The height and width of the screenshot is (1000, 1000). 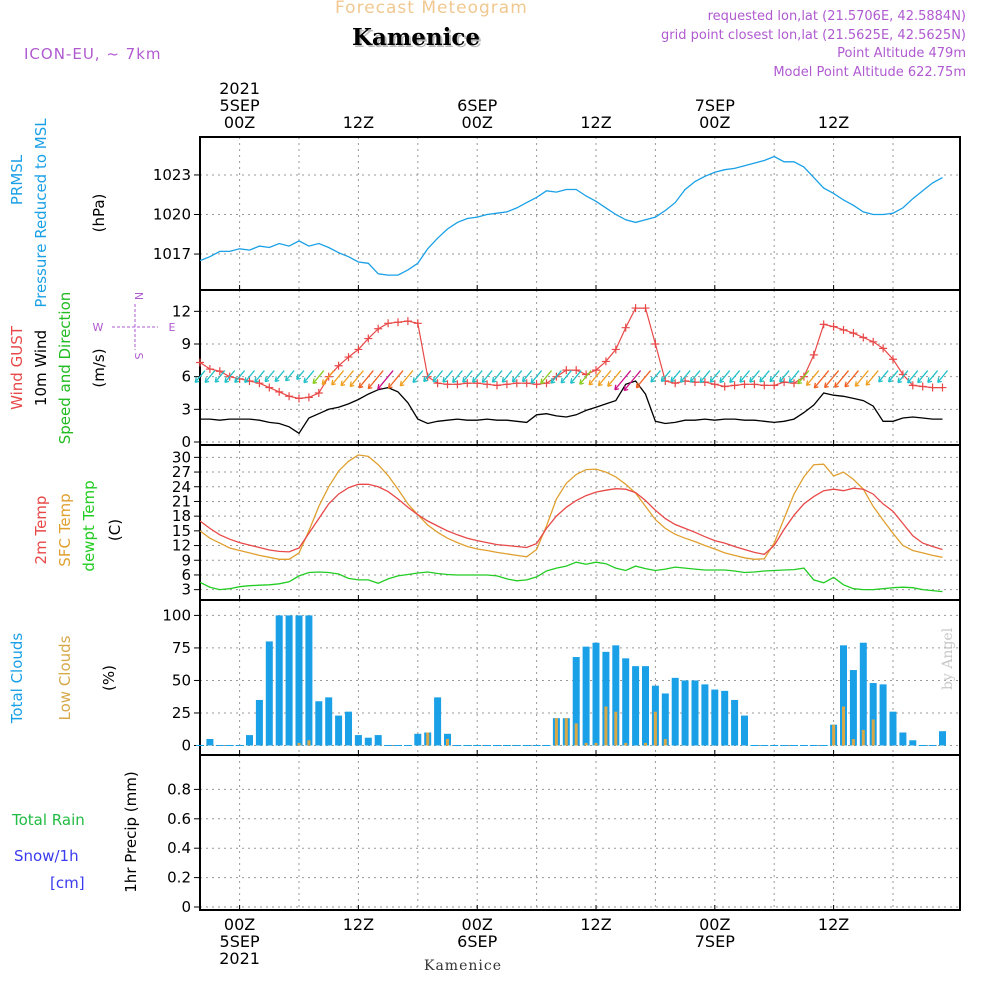 What do you see at coordinates (571, 353) in the screenshot?
I see `gust-line` at bounding box center [571, 353].